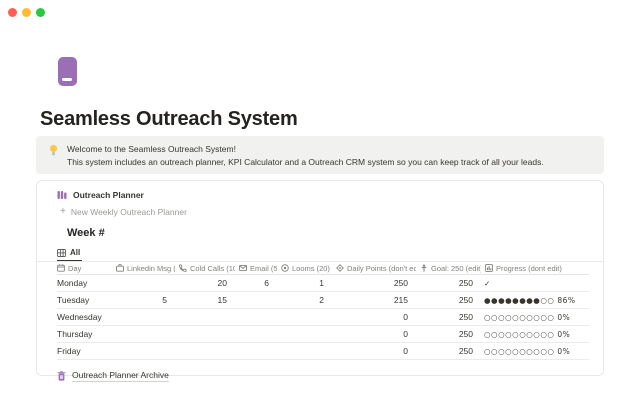 The height and width of the screenshot is (400, 640). Describe the element at coordinates (529, 268) in the screenshot. I see `column-label: Progress (dont edit)` at that location.